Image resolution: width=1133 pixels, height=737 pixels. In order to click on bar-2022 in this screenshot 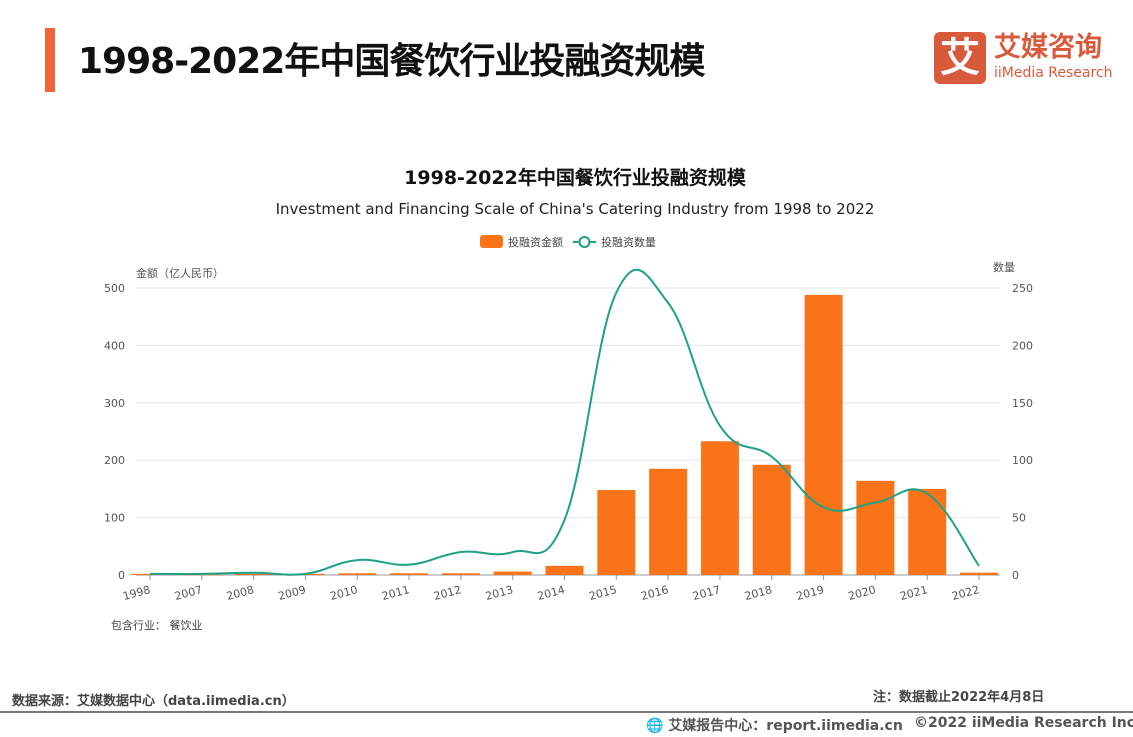, I will do `click(979, 573)`.